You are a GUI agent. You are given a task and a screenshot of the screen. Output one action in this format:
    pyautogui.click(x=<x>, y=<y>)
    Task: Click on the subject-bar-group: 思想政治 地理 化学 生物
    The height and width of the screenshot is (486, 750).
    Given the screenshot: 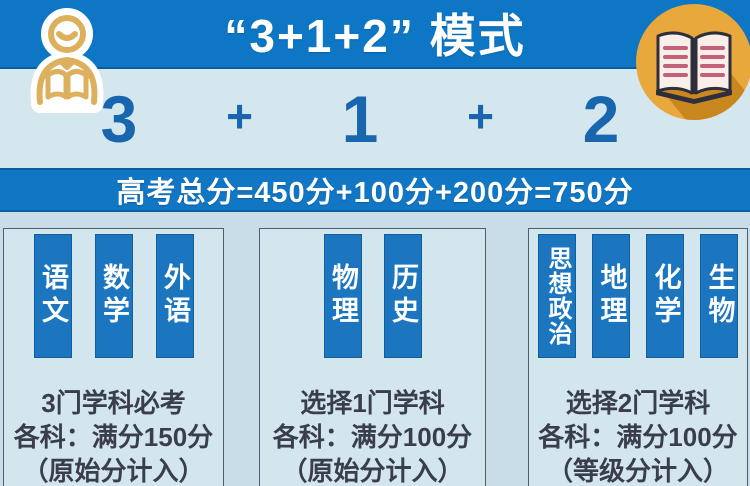 What is the action you would take?
    pyautogui.click(x=638, y=296)
    